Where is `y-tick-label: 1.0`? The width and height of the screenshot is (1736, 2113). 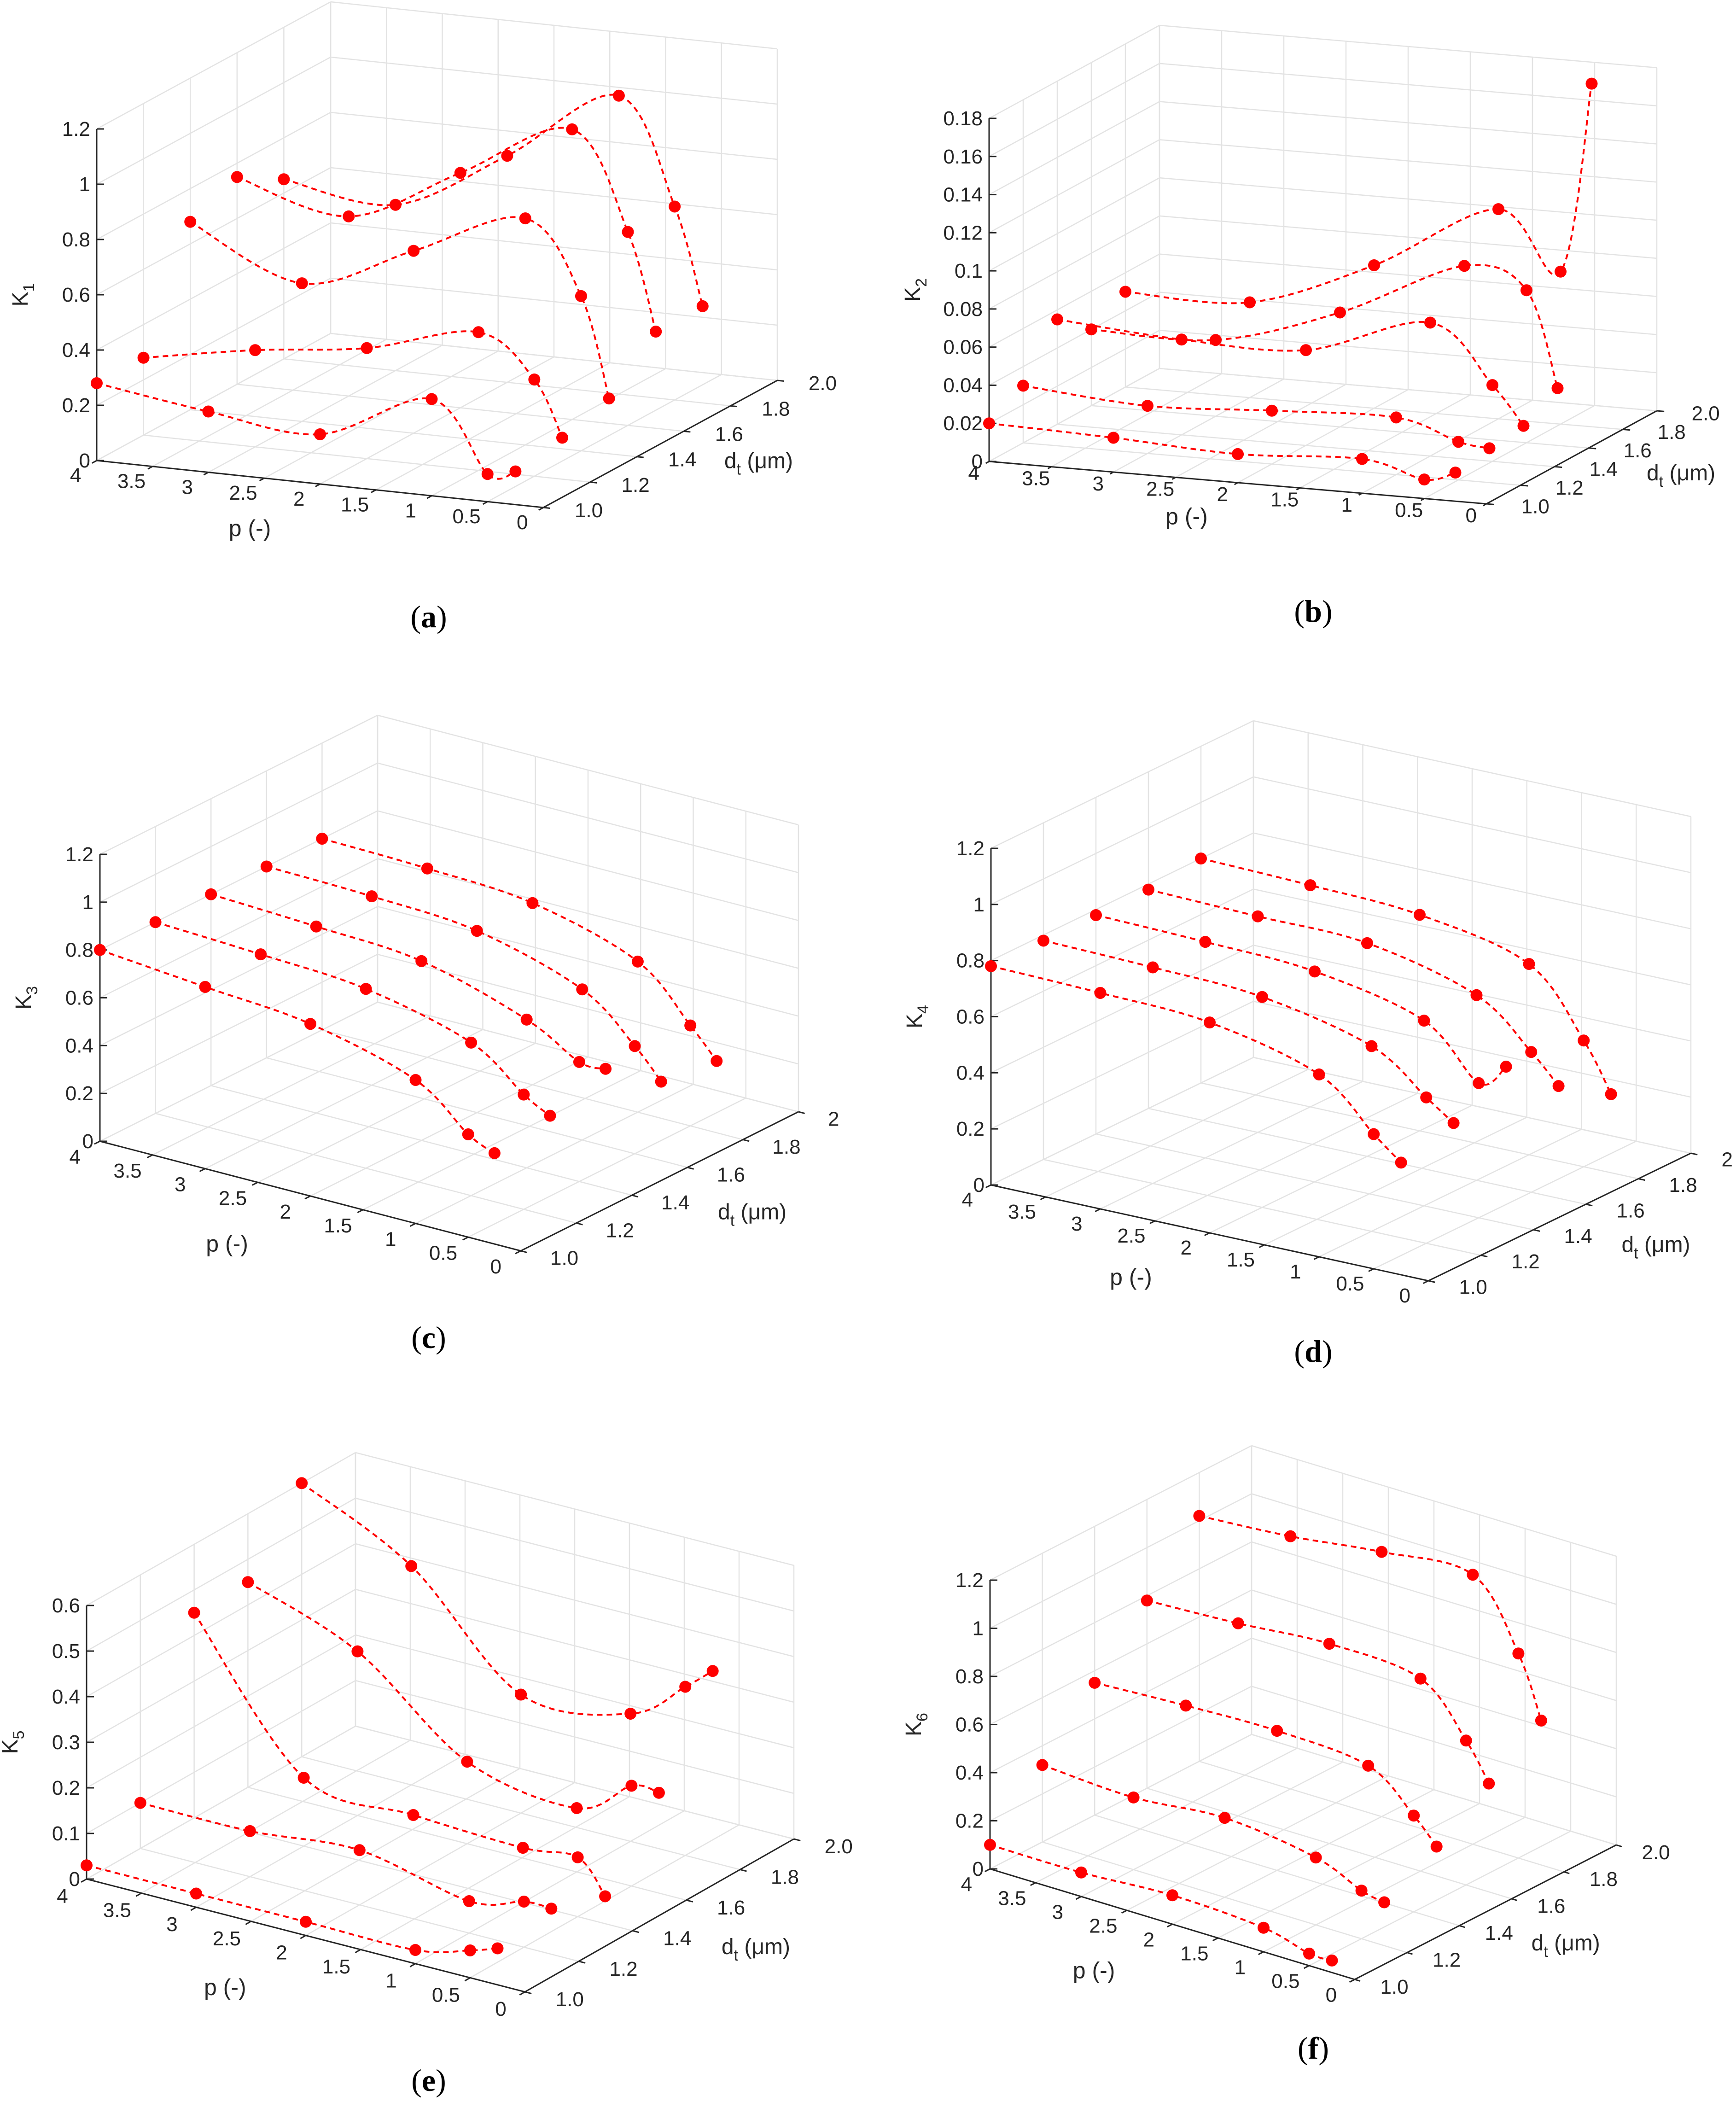 y-tick-label: 1.0 is located at coordinates (564, 1258).